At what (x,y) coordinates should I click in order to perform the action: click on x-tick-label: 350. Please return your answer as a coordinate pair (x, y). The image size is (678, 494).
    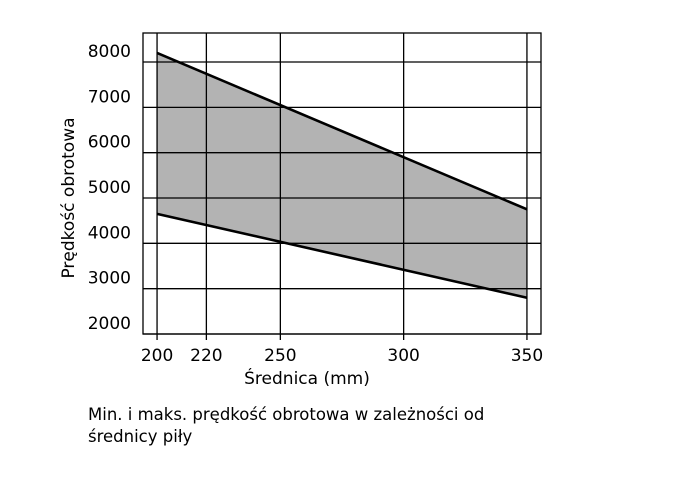
    Looking at the image, I should click on (527, 356).